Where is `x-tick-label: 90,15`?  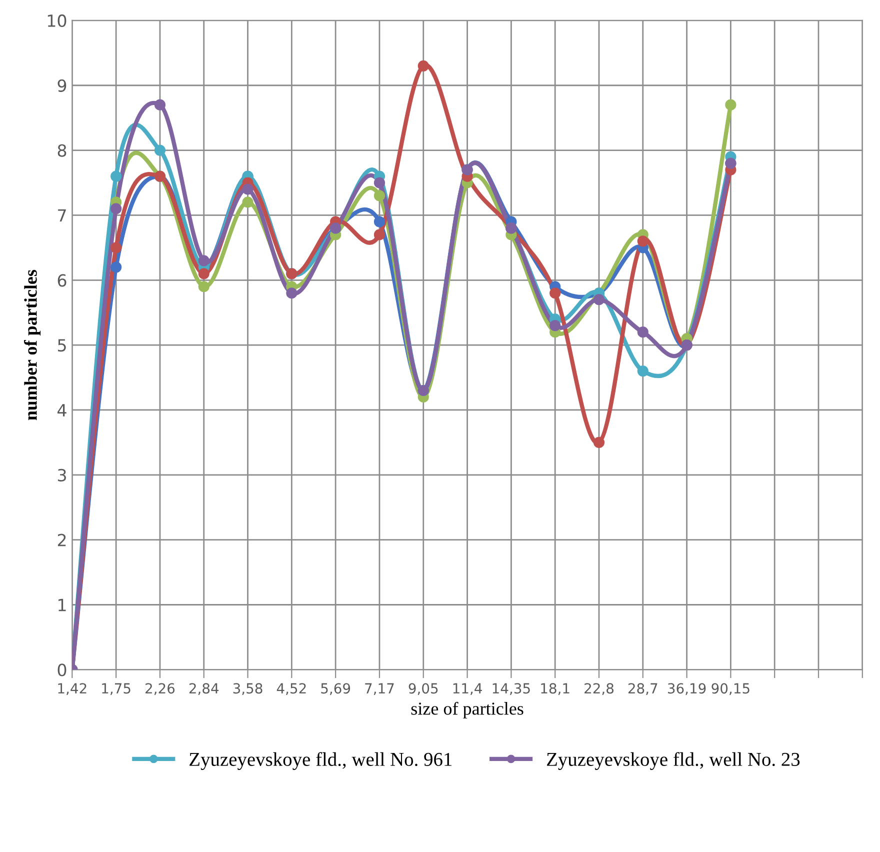
x-tick-label: 90,15 is located at coordinates (731, 689).